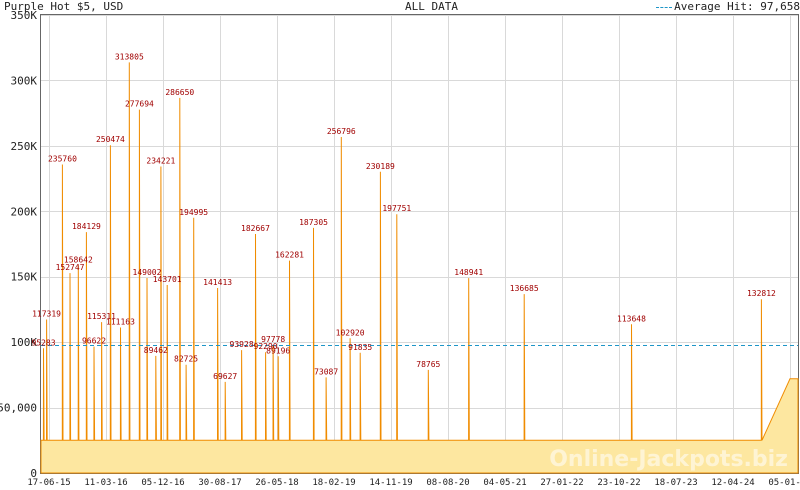  I want to click on peak-label: 143701, so click(167, 279).